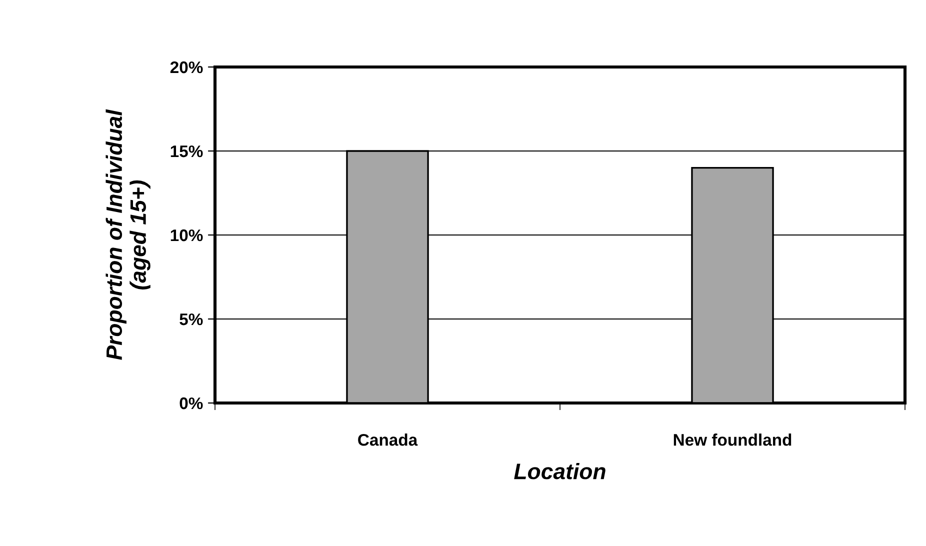 The image size is (926, 546). What do you see at coordinates (186, 235) in the screenshot?
I see `y-tick-label: 10%` at bounding box center [186, 235].